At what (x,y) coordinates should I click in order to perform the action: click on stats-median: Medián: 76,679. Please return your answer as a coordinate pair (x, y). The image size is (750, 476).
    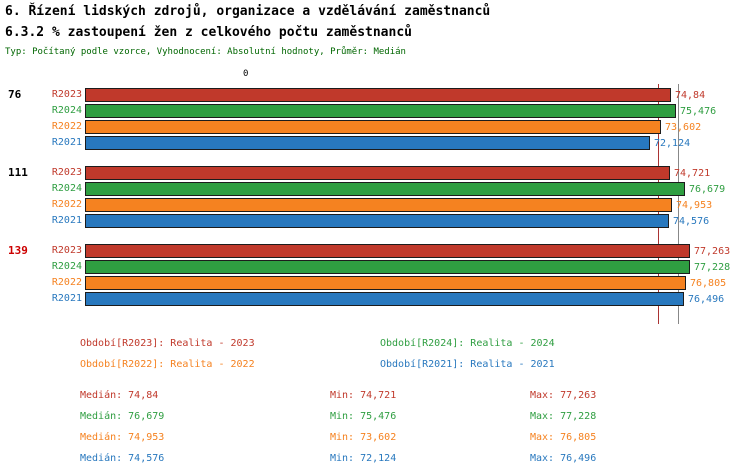
    Looking at the image, I should click on (122, 416).